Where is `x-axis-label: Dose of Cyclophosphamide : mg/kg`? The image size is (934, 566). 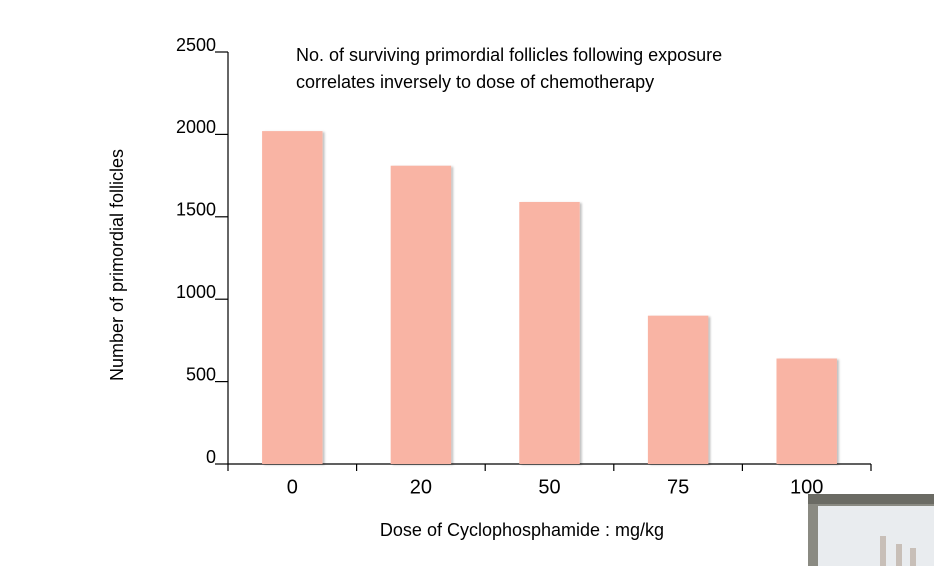
x-axis-label: Dose of Cyclophosphamide : mg/kg is located at coordinates (522, 530).